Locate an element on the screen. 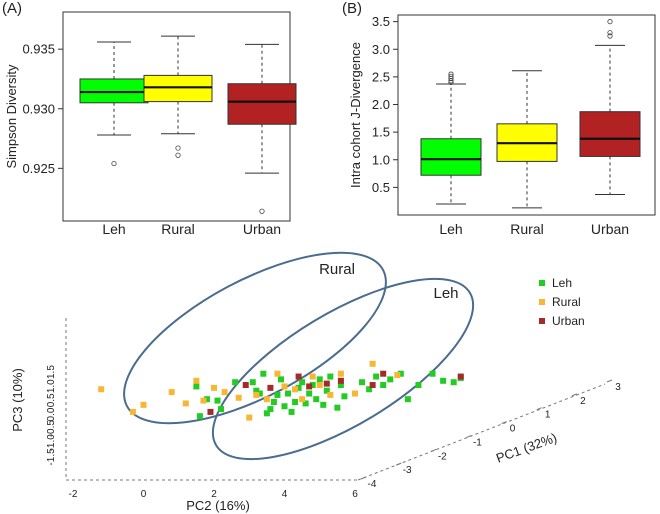  chart-a-x-tick-label: Urban is located at coordinates (262, 229).